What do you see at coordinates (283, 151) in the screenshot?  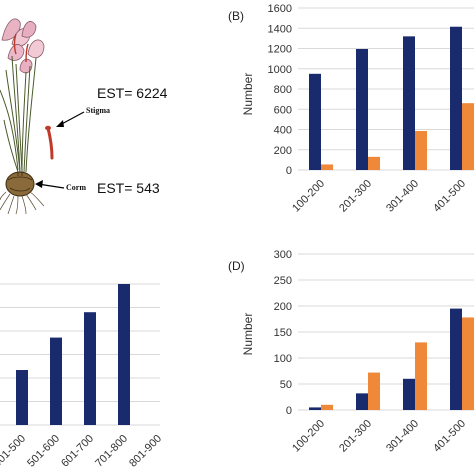 I see `b-y-tick-label: 200` at bounding box center [283, 151].